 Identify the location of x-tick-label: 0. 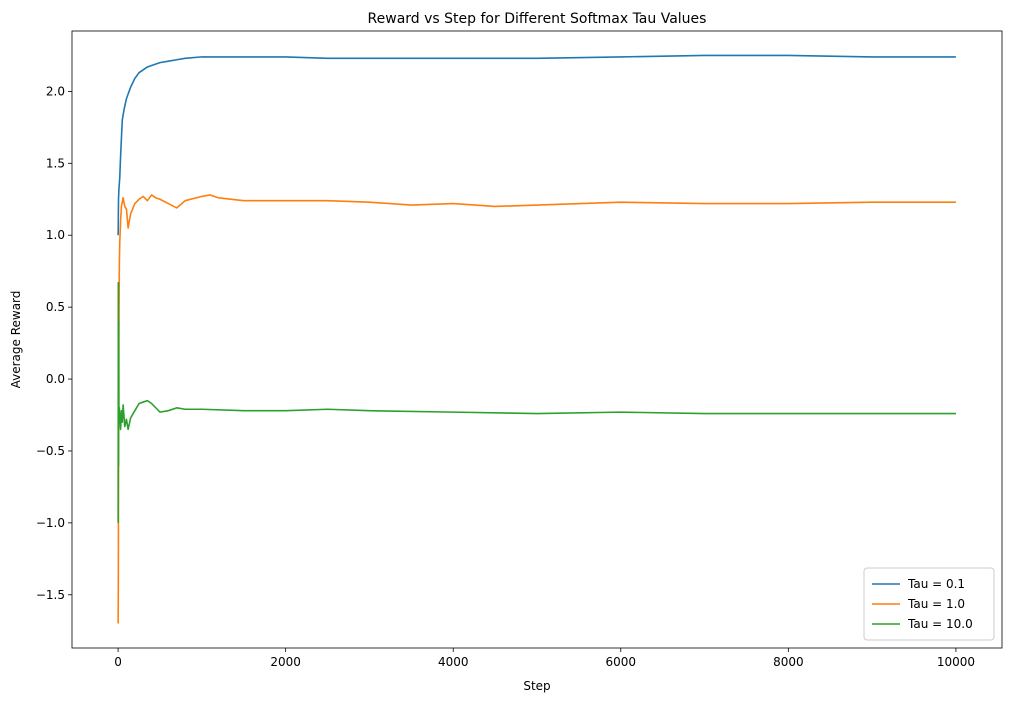
(118, 662).